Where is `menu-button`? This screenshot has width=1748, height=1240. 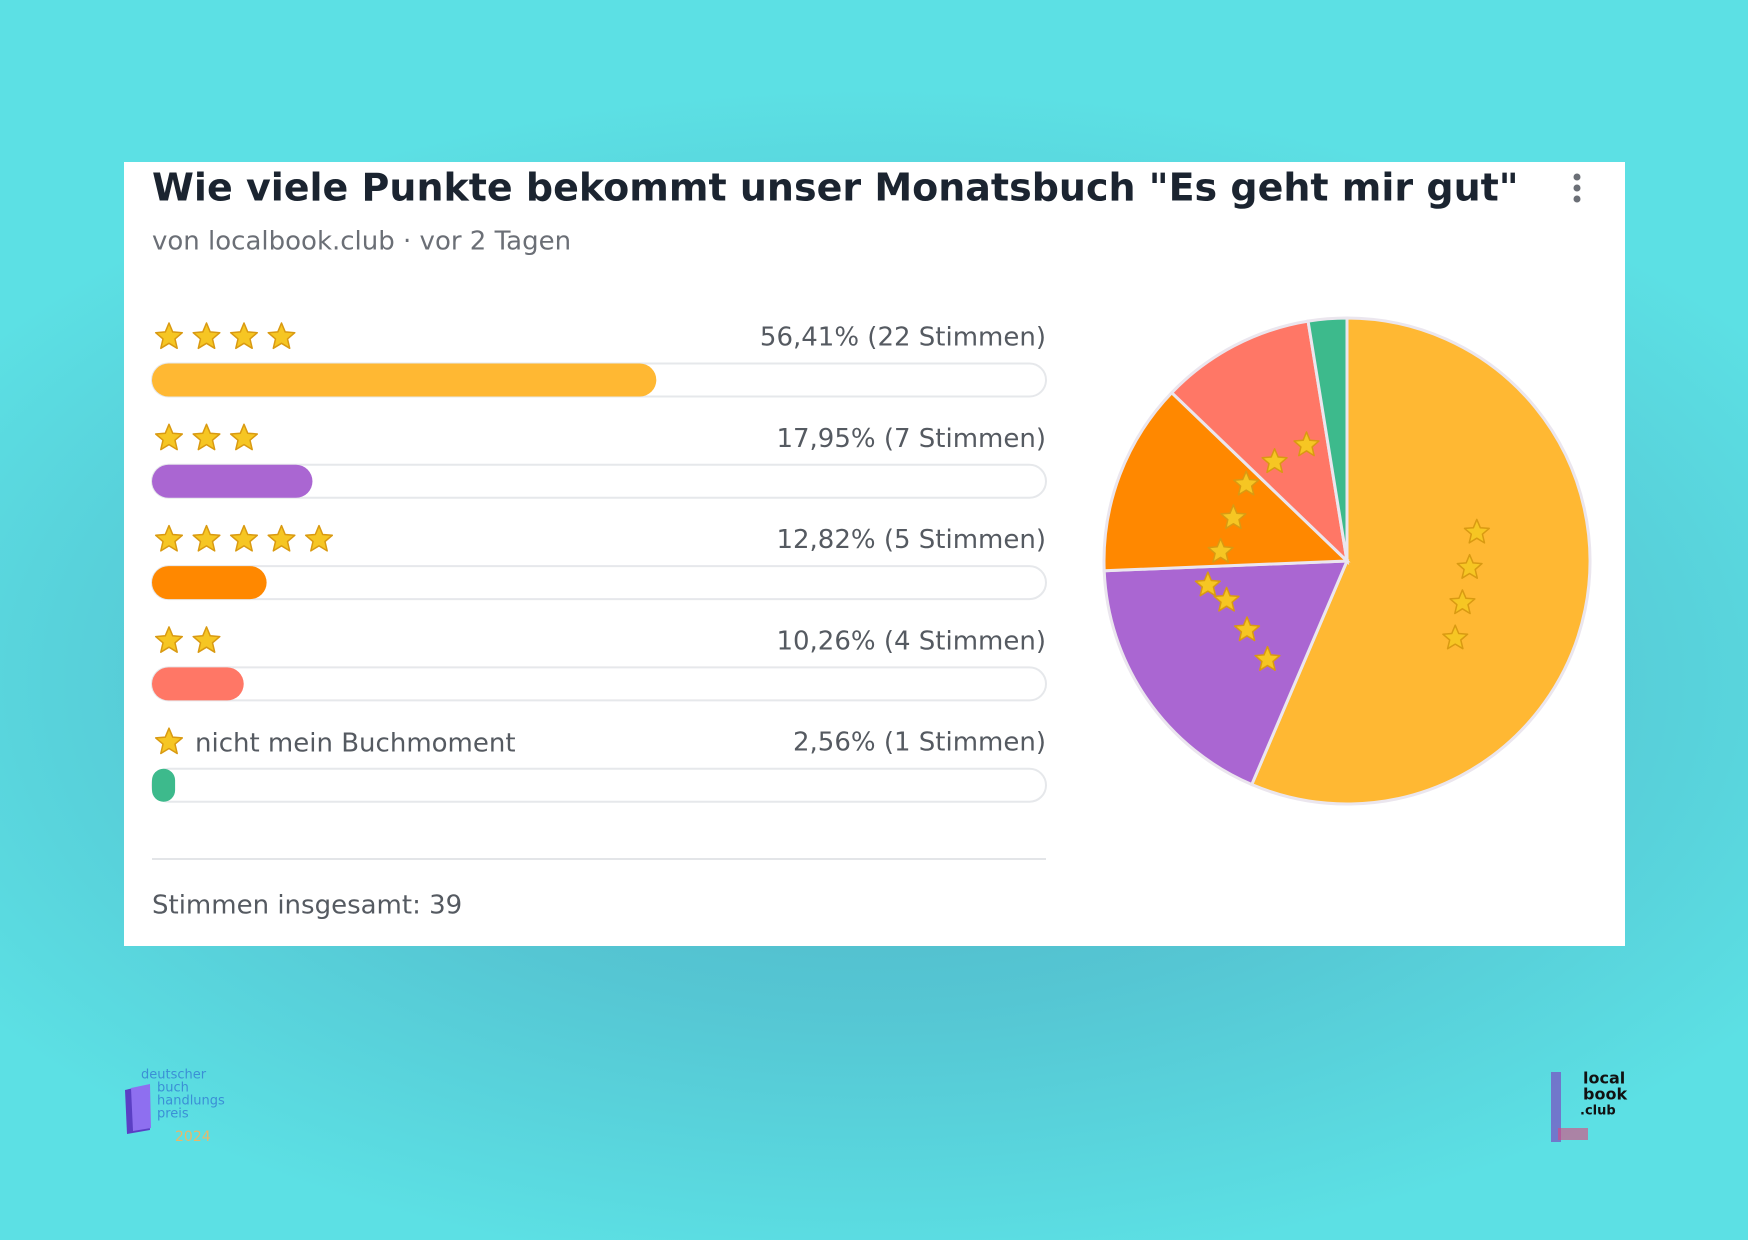
menu-button is located at coordinates (1577, 188).